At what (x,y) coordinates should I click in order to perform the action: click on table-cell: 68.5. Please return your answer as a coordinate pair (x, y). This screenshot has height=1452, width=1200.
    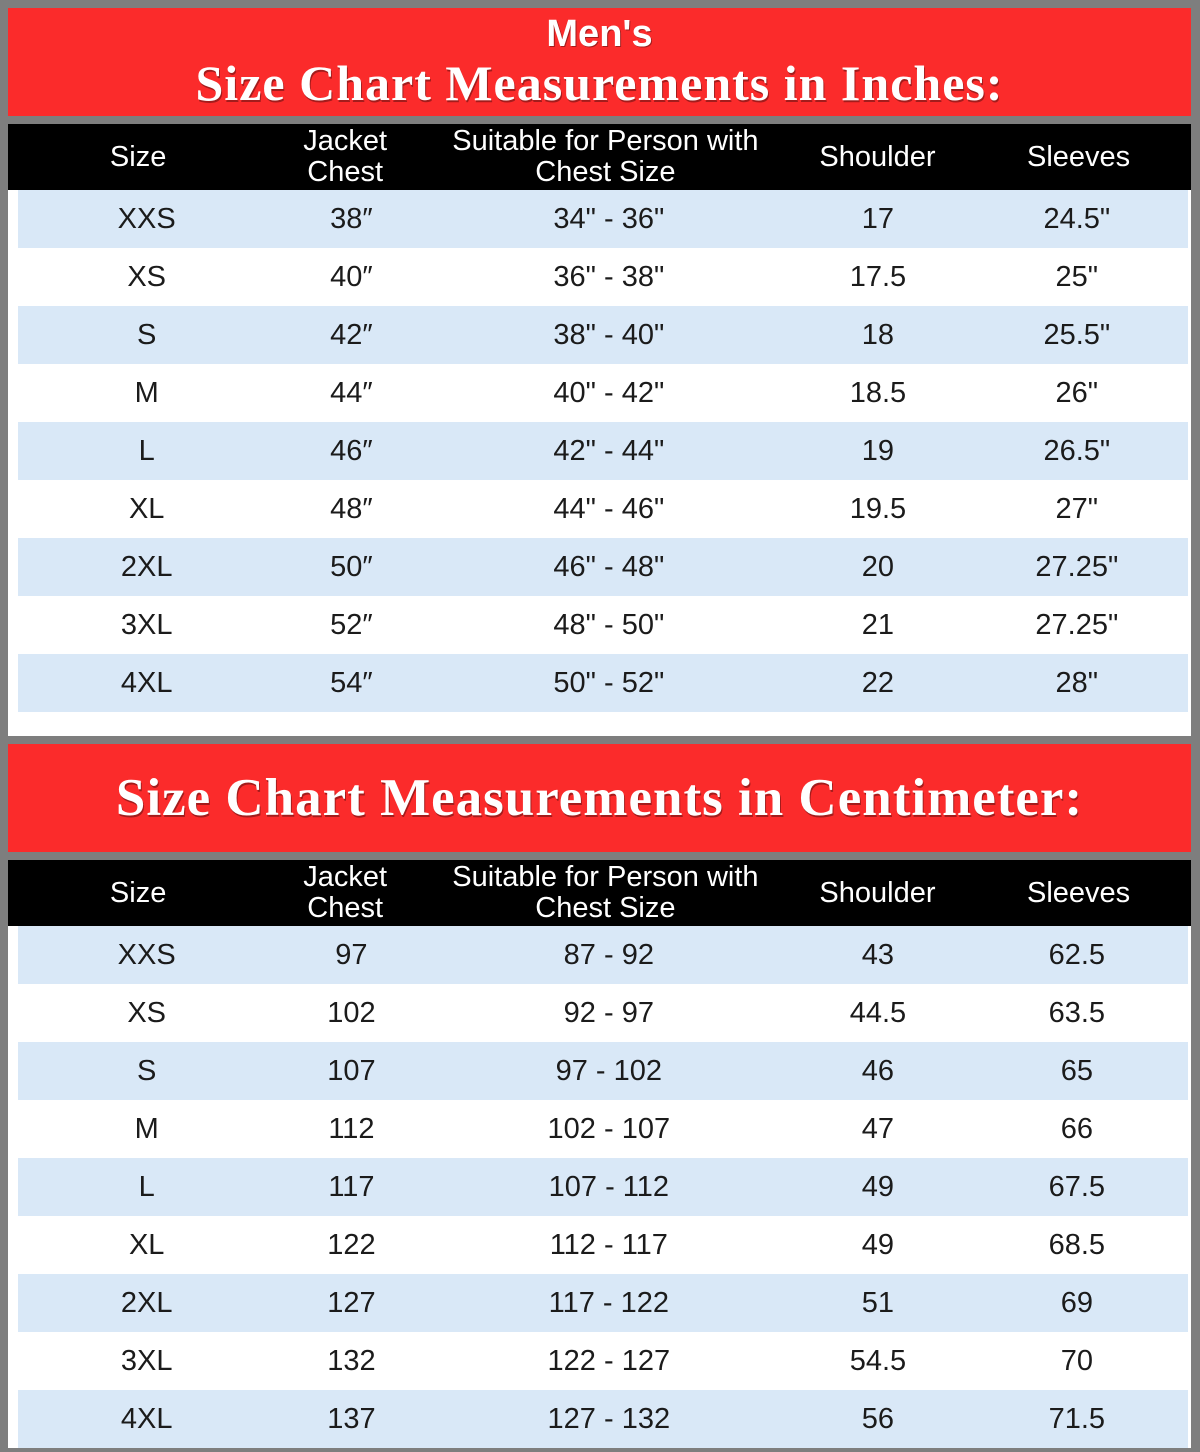
    Looking at the image, I should click on (1077, 1244).